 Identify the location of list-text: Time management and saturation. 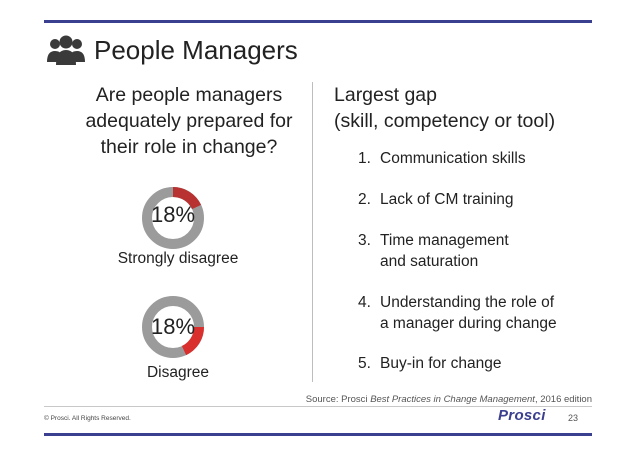
(444, 251).